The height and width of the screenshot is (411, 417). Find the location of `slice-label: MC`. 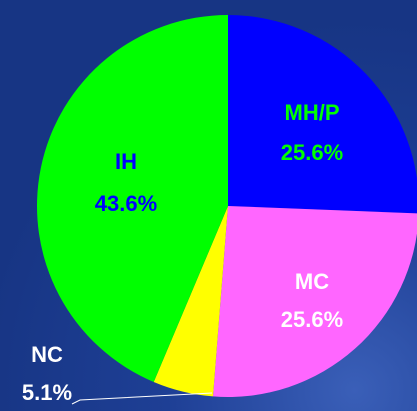

slice-label: MC is located at coordinates (312, 281).